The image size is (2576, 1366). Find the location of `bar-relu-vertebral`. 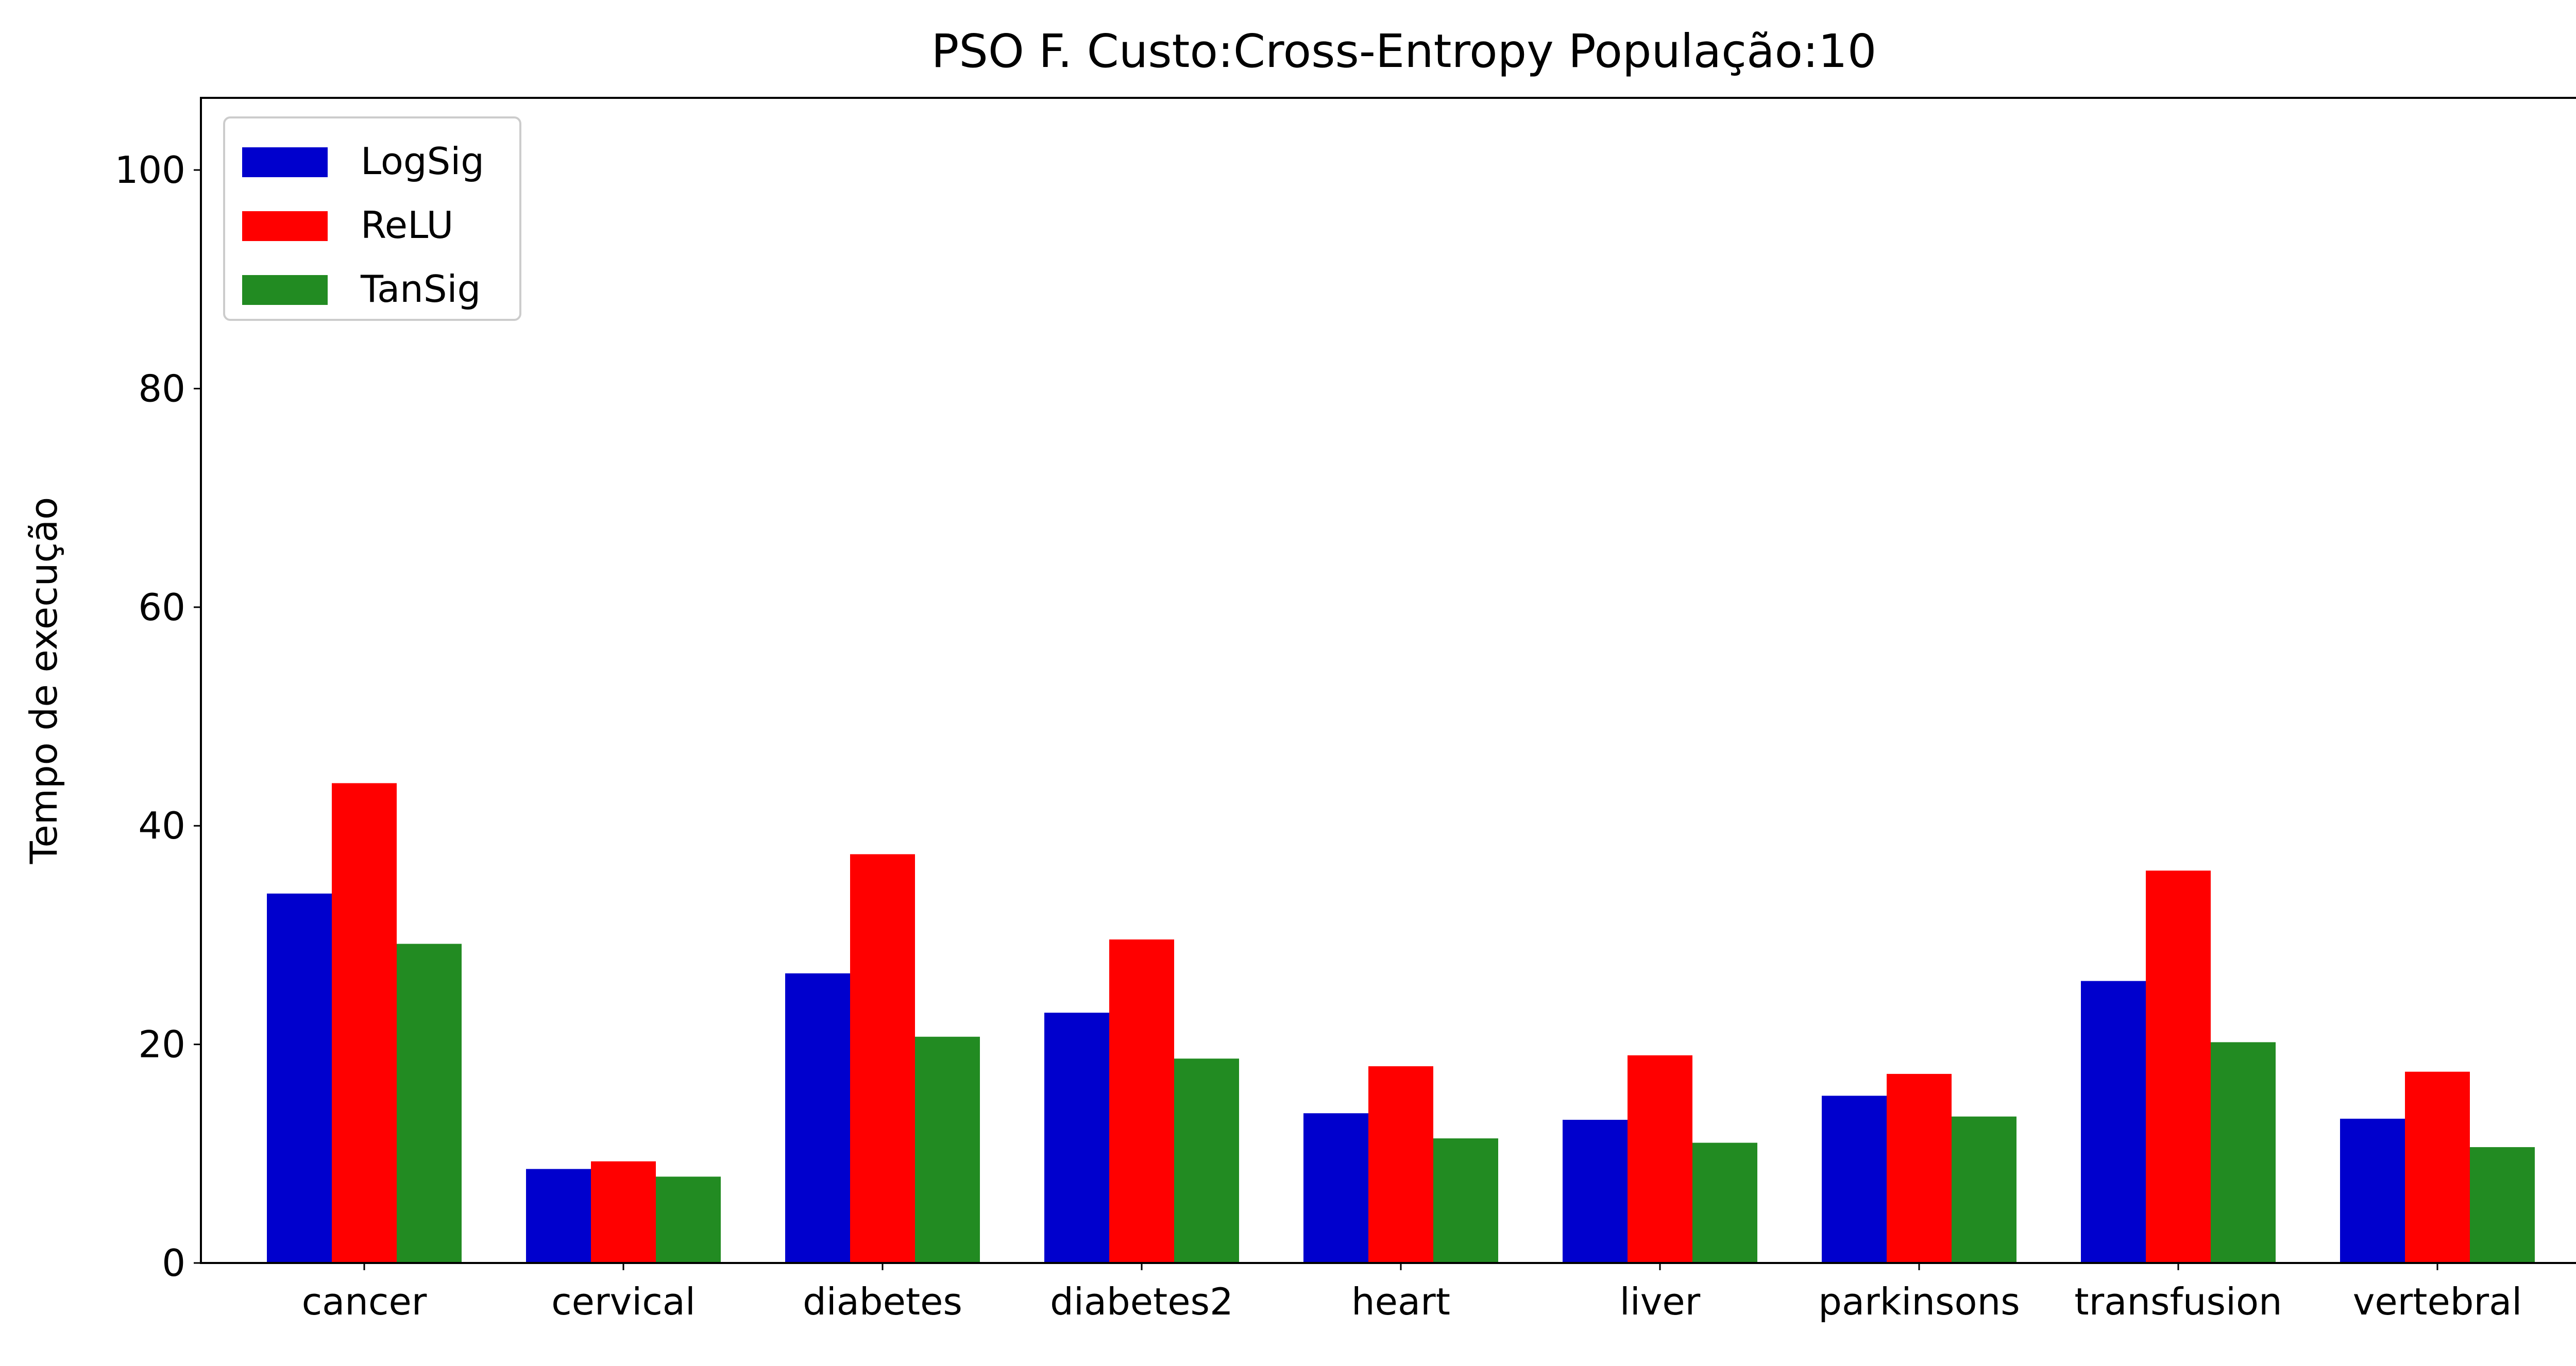

bar-relu-vertebral is located at coordinates (2437, 1167).